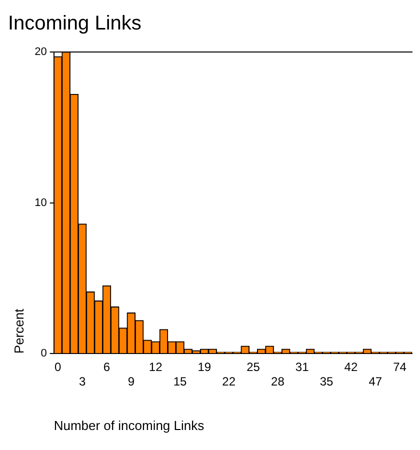 This screenshot has height=450, width=420. Describe the element at coordinates (18, 331) in the screenshot. I see `y-axis-title: Percent` at that location.